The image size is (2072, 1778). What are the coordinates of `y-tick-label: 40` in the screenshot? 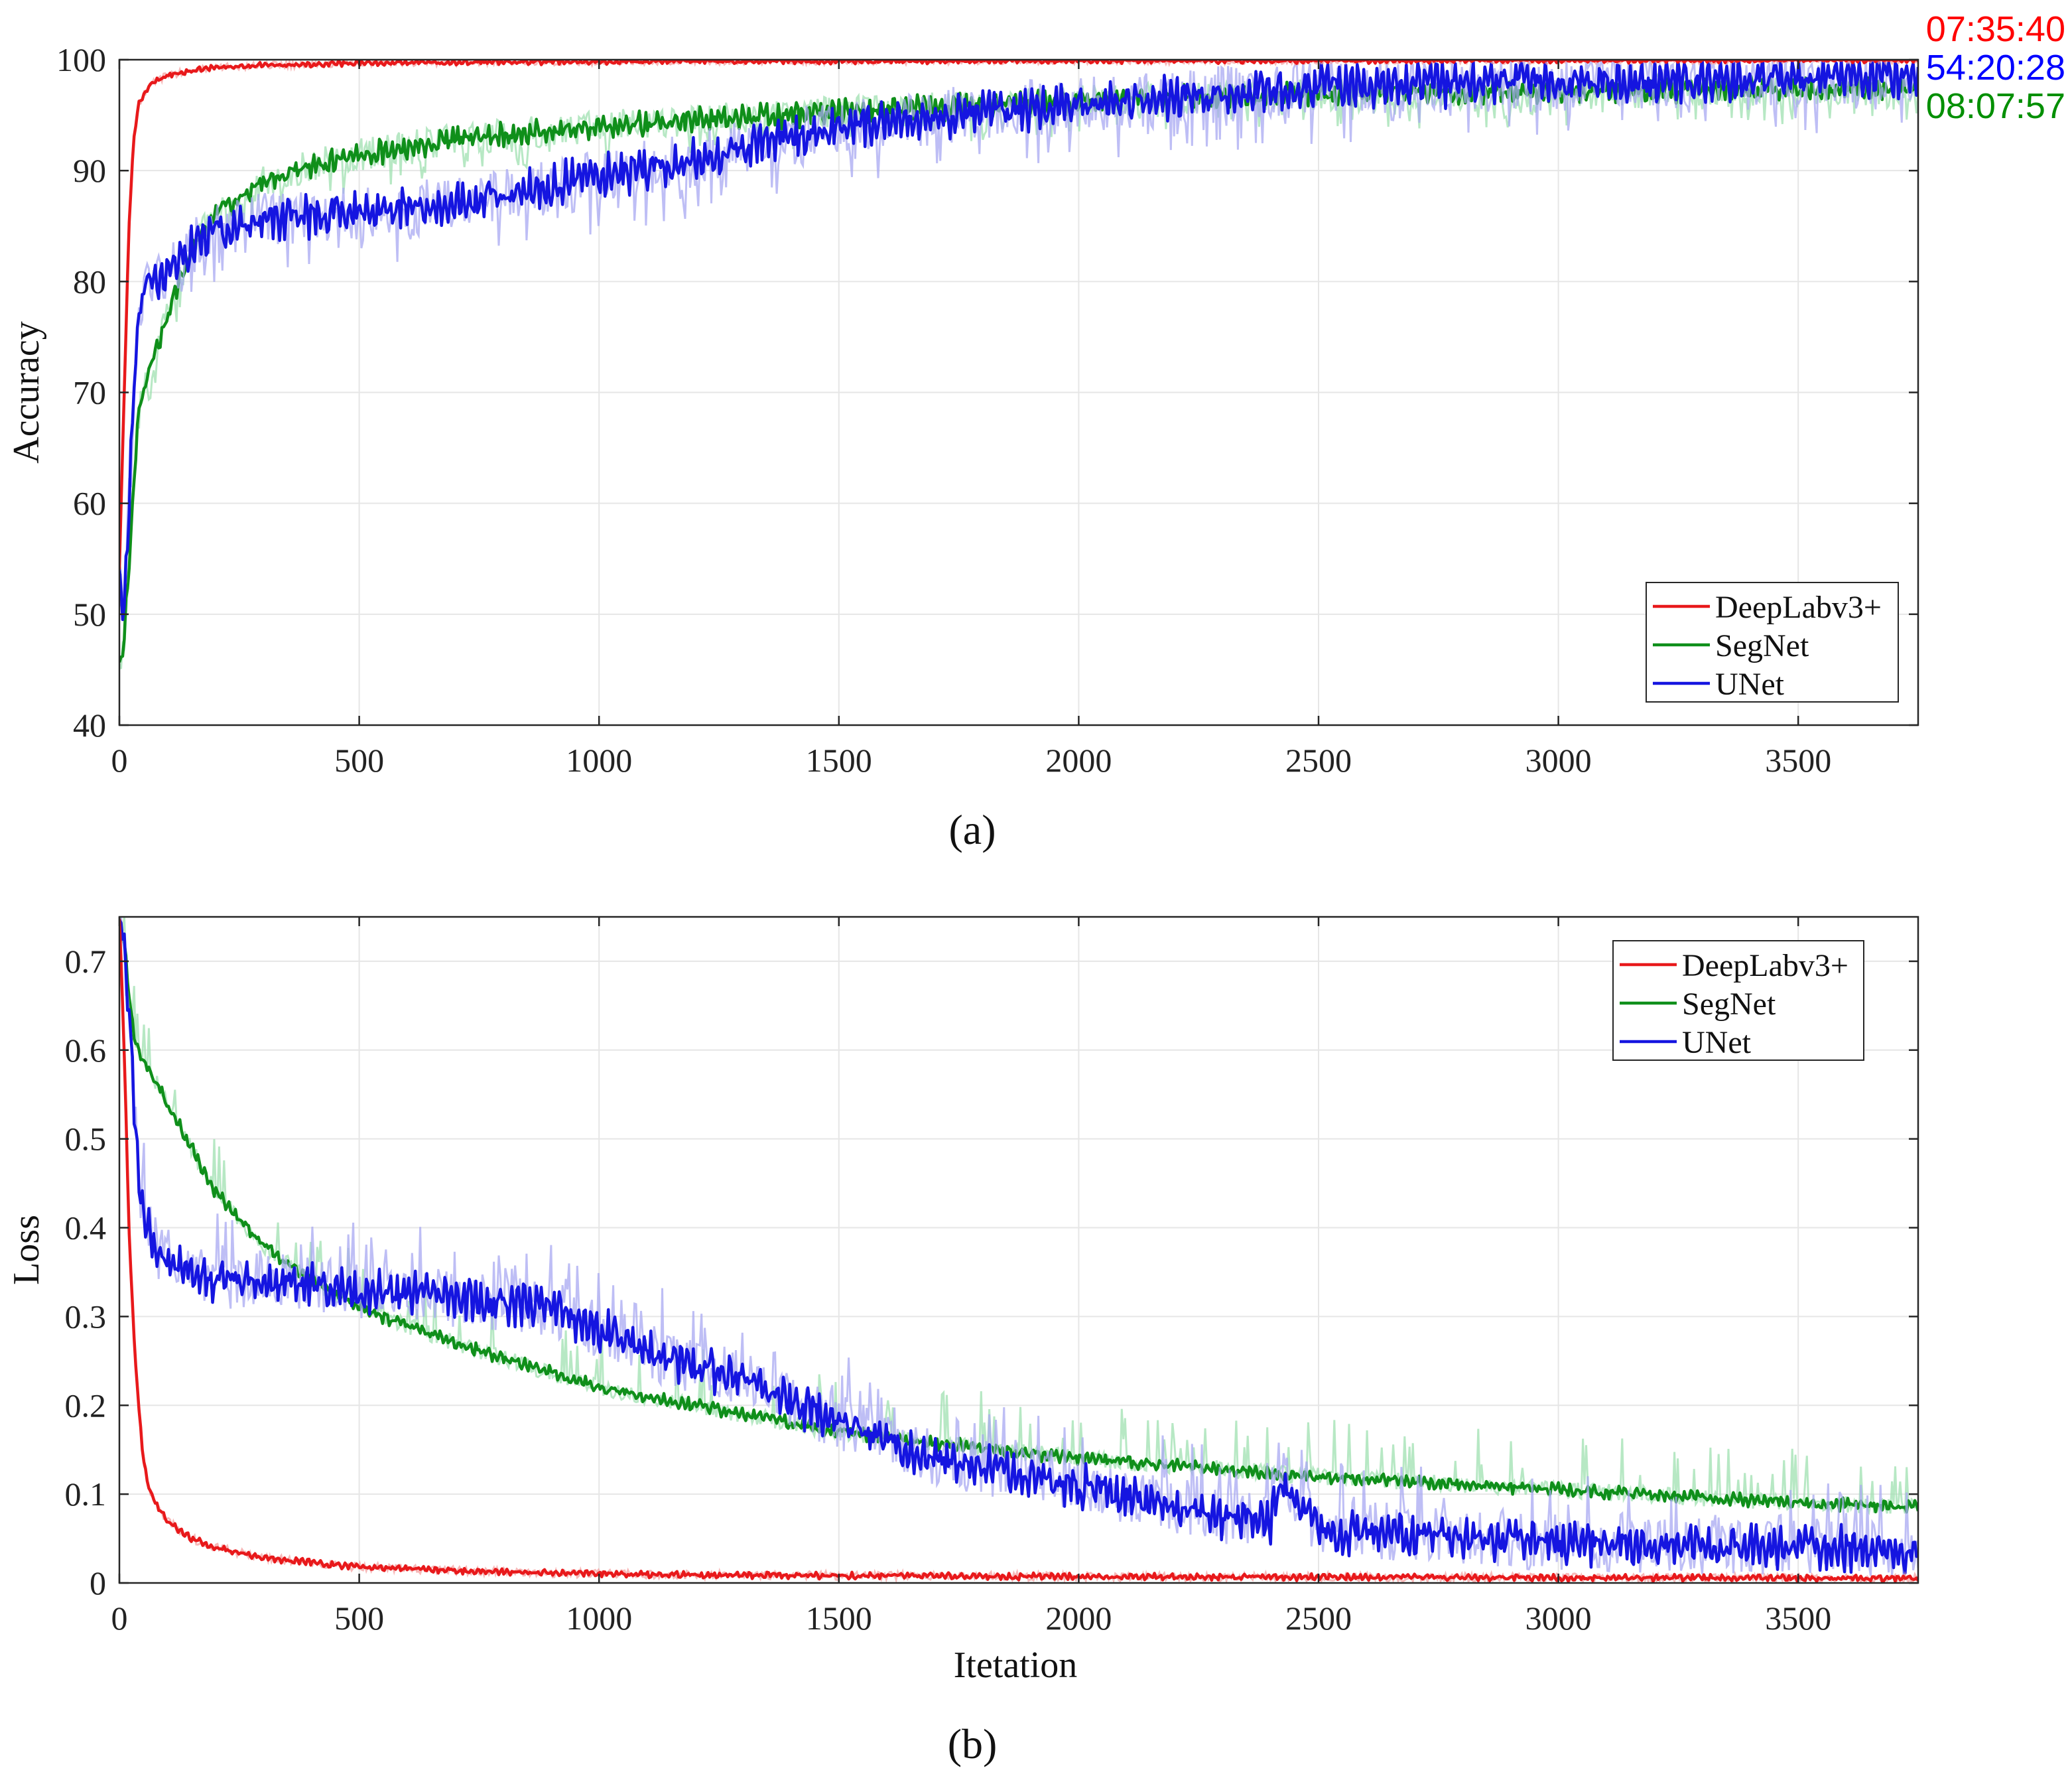 It's located at (90, 725).